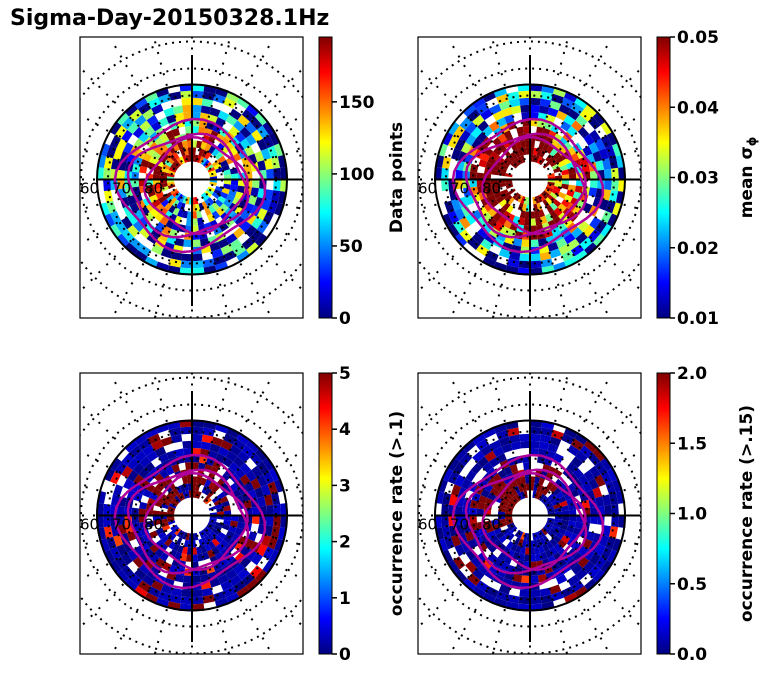 This screenshot has width=759, height=674. I want to click on contour-line, so click(528, 185).